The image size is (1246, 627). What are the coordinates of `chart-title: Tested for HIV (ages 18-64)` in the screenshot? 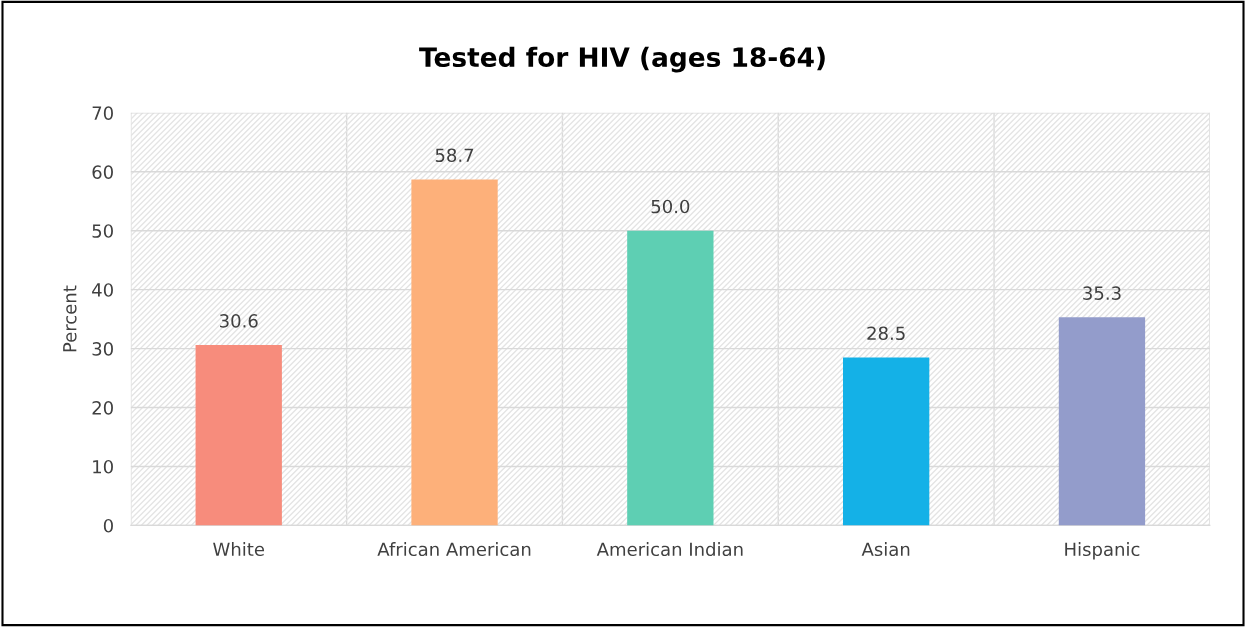 It's located at (622, 59).